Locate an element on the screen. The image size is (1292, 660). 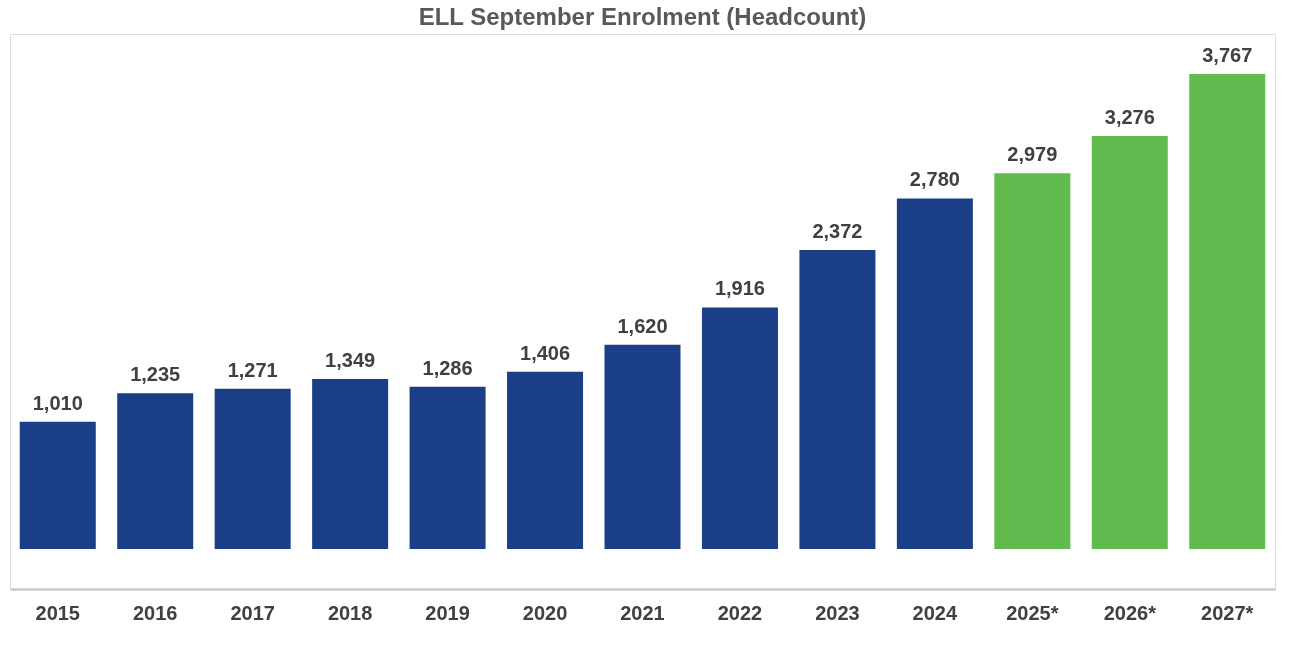
x-tick-label: 2018 is located at coordinates (350, 612).